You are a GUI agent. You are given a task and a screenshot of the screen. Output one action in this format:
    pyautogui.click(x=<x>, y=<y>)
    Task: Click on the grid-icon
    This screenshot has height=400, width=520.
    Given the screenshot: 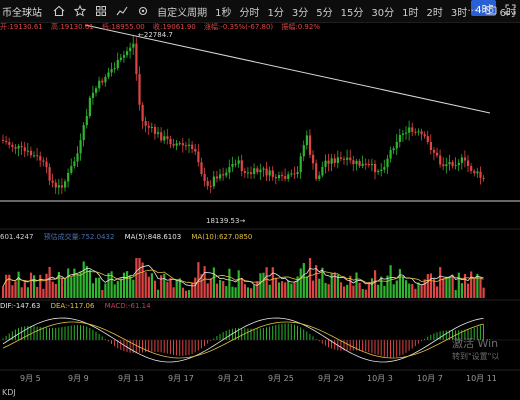 What is the action you would take?
    pyautogui.click(x=100, y=11)
    